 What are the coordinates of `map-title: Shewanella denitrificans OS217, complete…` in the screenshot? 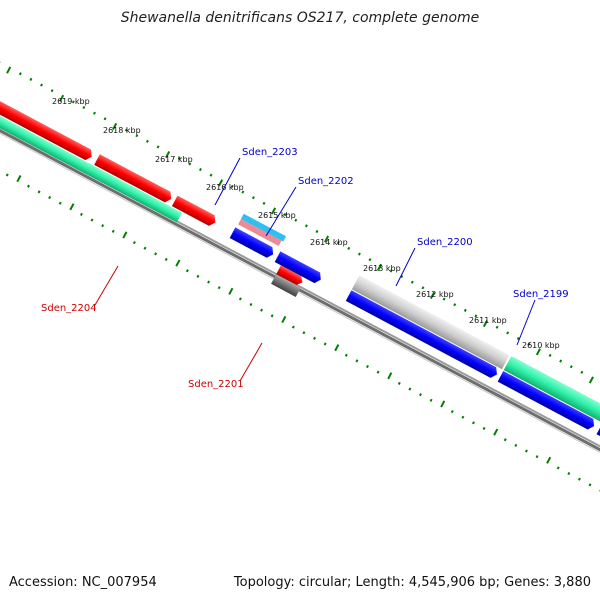 It's located at (300, 18).